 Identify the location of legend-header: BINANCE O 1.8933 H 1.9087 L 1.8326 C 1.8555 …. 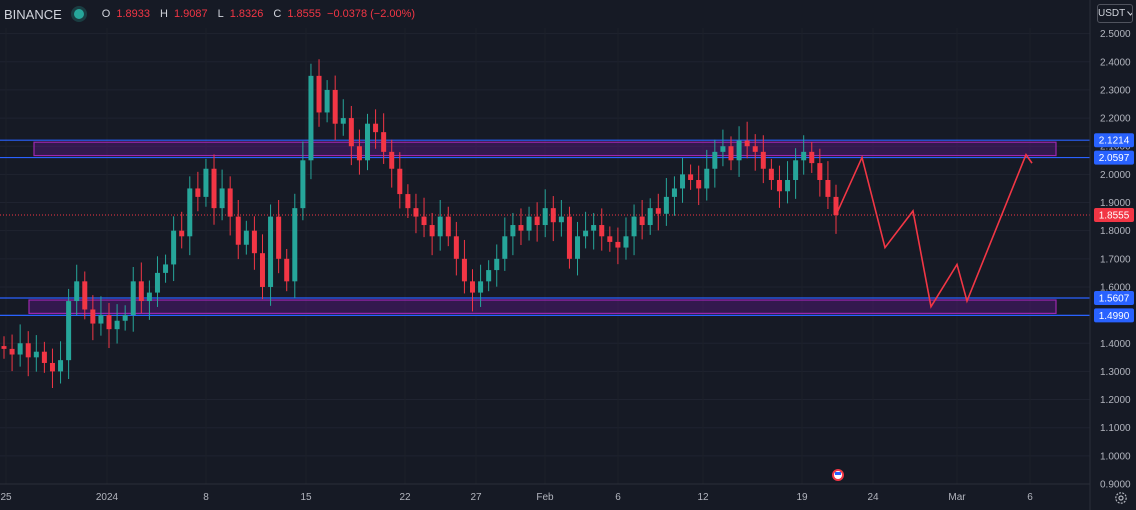
(207, 14).